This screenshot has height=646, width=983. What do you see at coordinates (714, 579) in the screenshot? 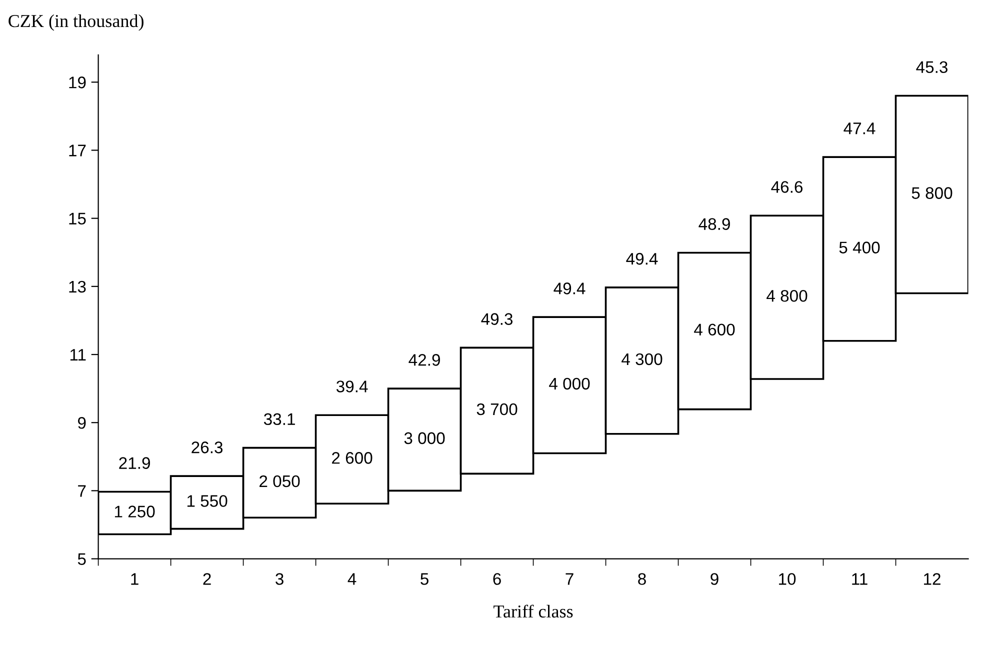
I see `x-tick-label: 9` at bounding box center [714, 579].